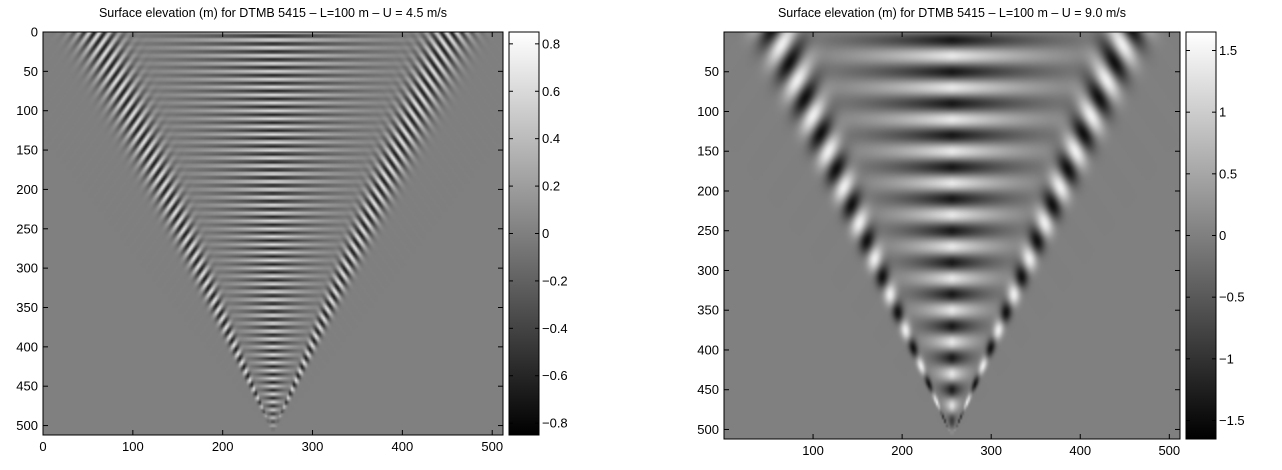 This screenshot has width=1282, height=470. What do you see at coordinates (1228, 173) in the screenshot?
I see `colorbar-tick-label: 0.5` at bounding box center [1228, 173].